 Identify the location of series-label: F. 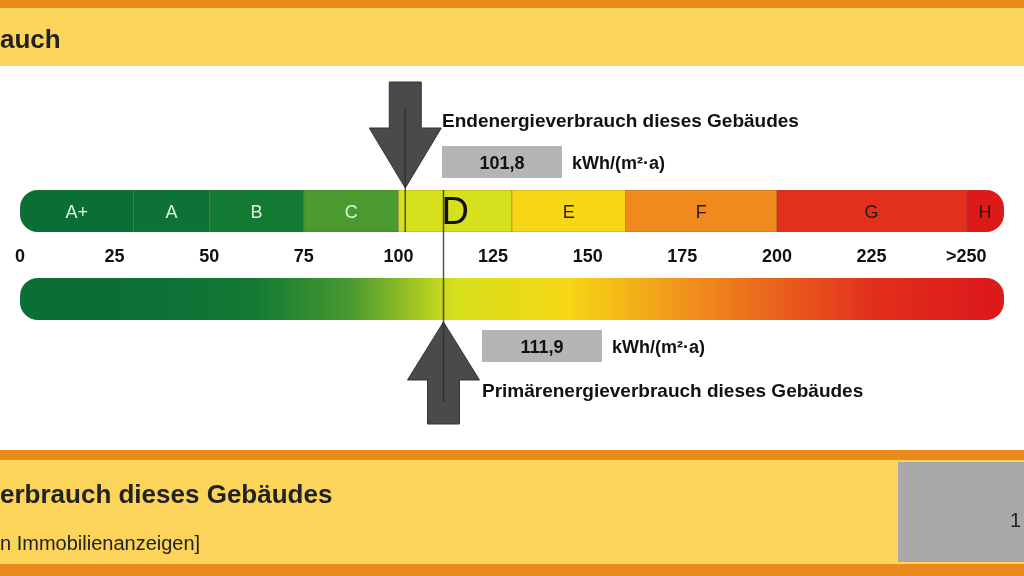
(701, 212).